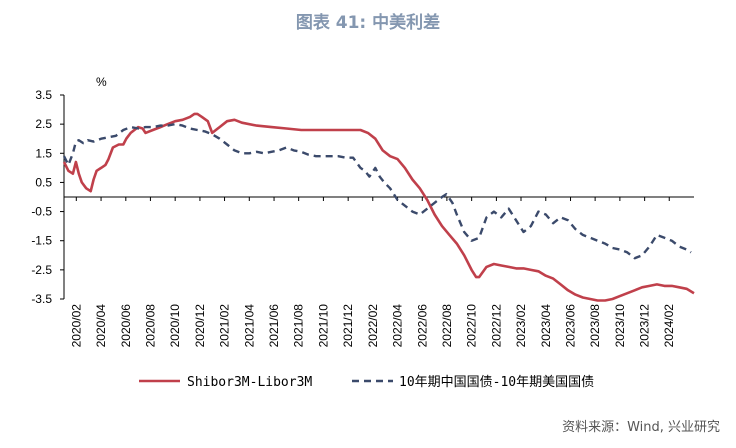  I want to click on x-tick-label: 2024/02, so click(669, 326).